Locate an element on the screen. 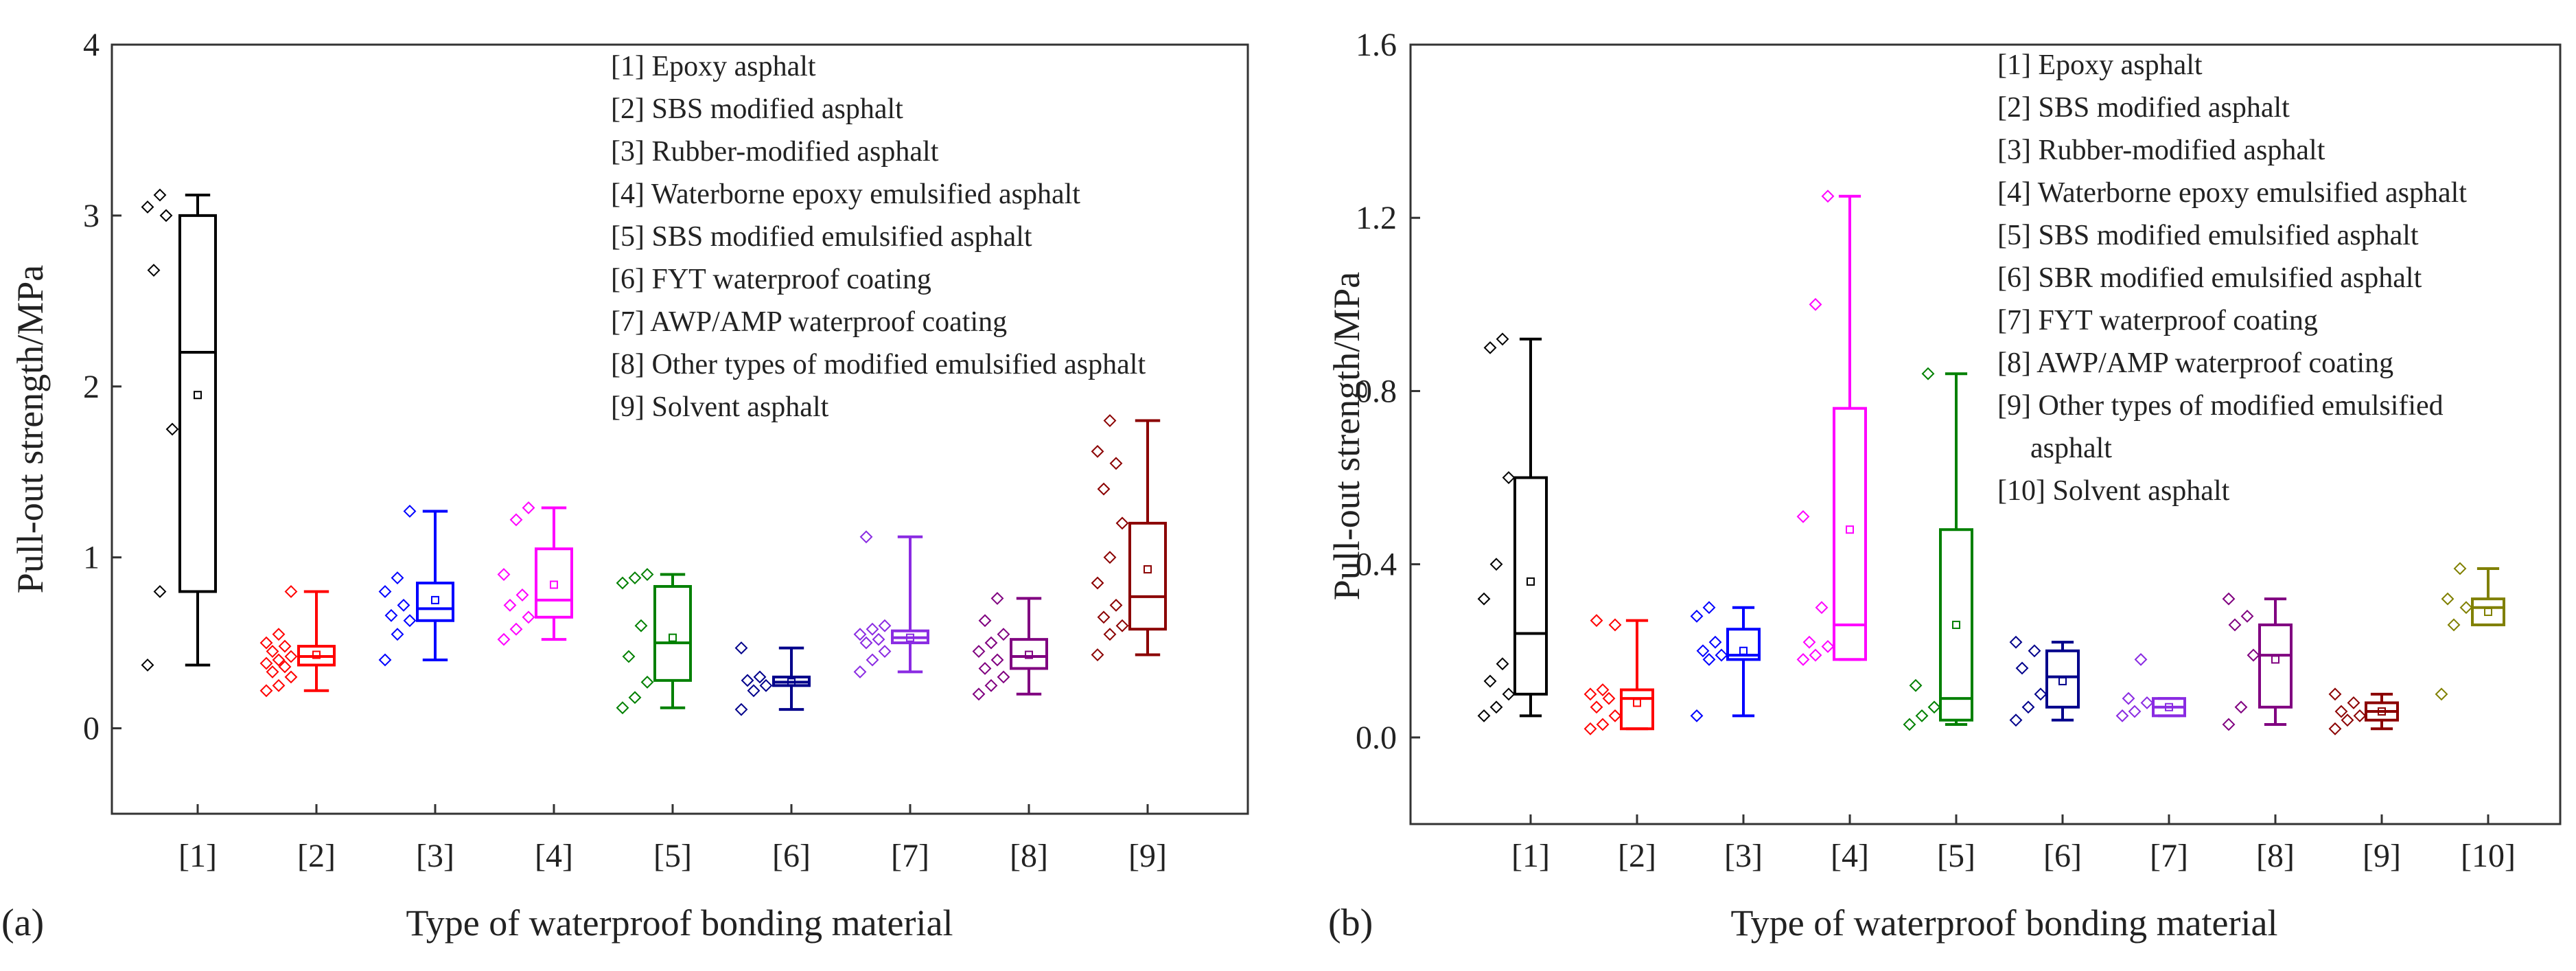 This screenshot has height=971, width=2576. legend-entry: [1] Epoxy asphalt is located at coordinates (713, 66).